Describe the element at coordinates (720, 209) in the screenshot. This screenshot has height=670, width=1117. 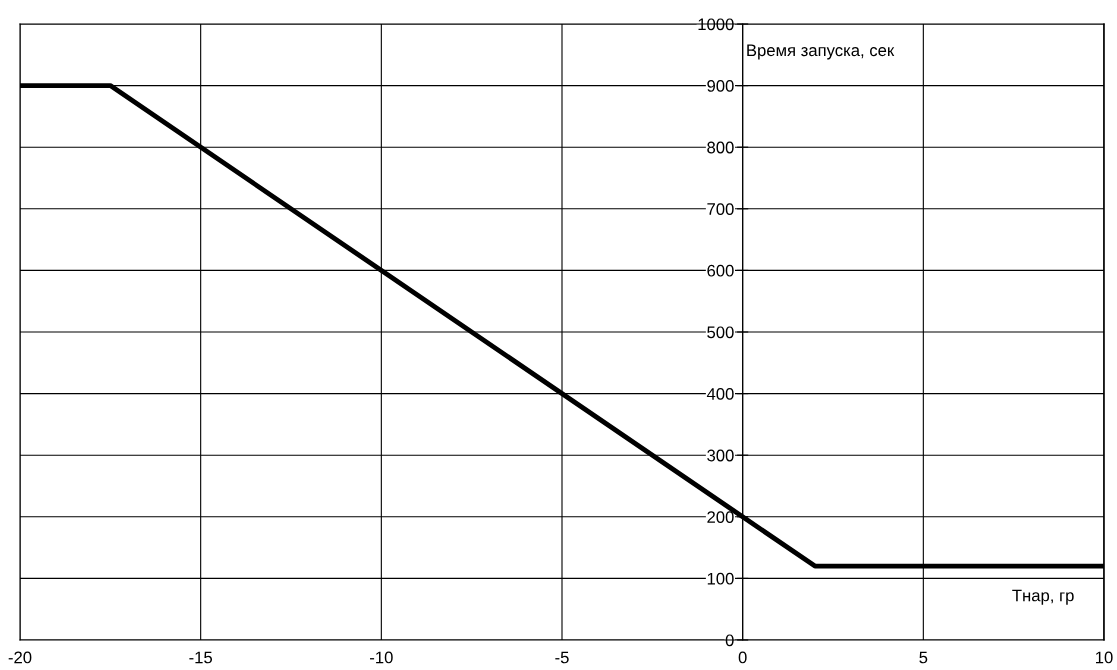
I see `y-tick-label: 700` at that location.